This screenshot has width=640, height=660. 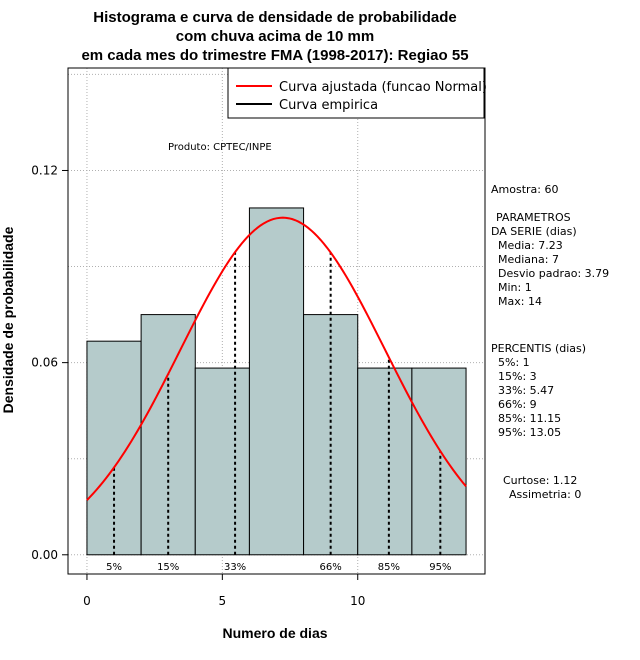 What do you see at coordinates (357, 601) in the screenshot?
I see `x-tick-label-10: 10` at bounding box center [357, 601].